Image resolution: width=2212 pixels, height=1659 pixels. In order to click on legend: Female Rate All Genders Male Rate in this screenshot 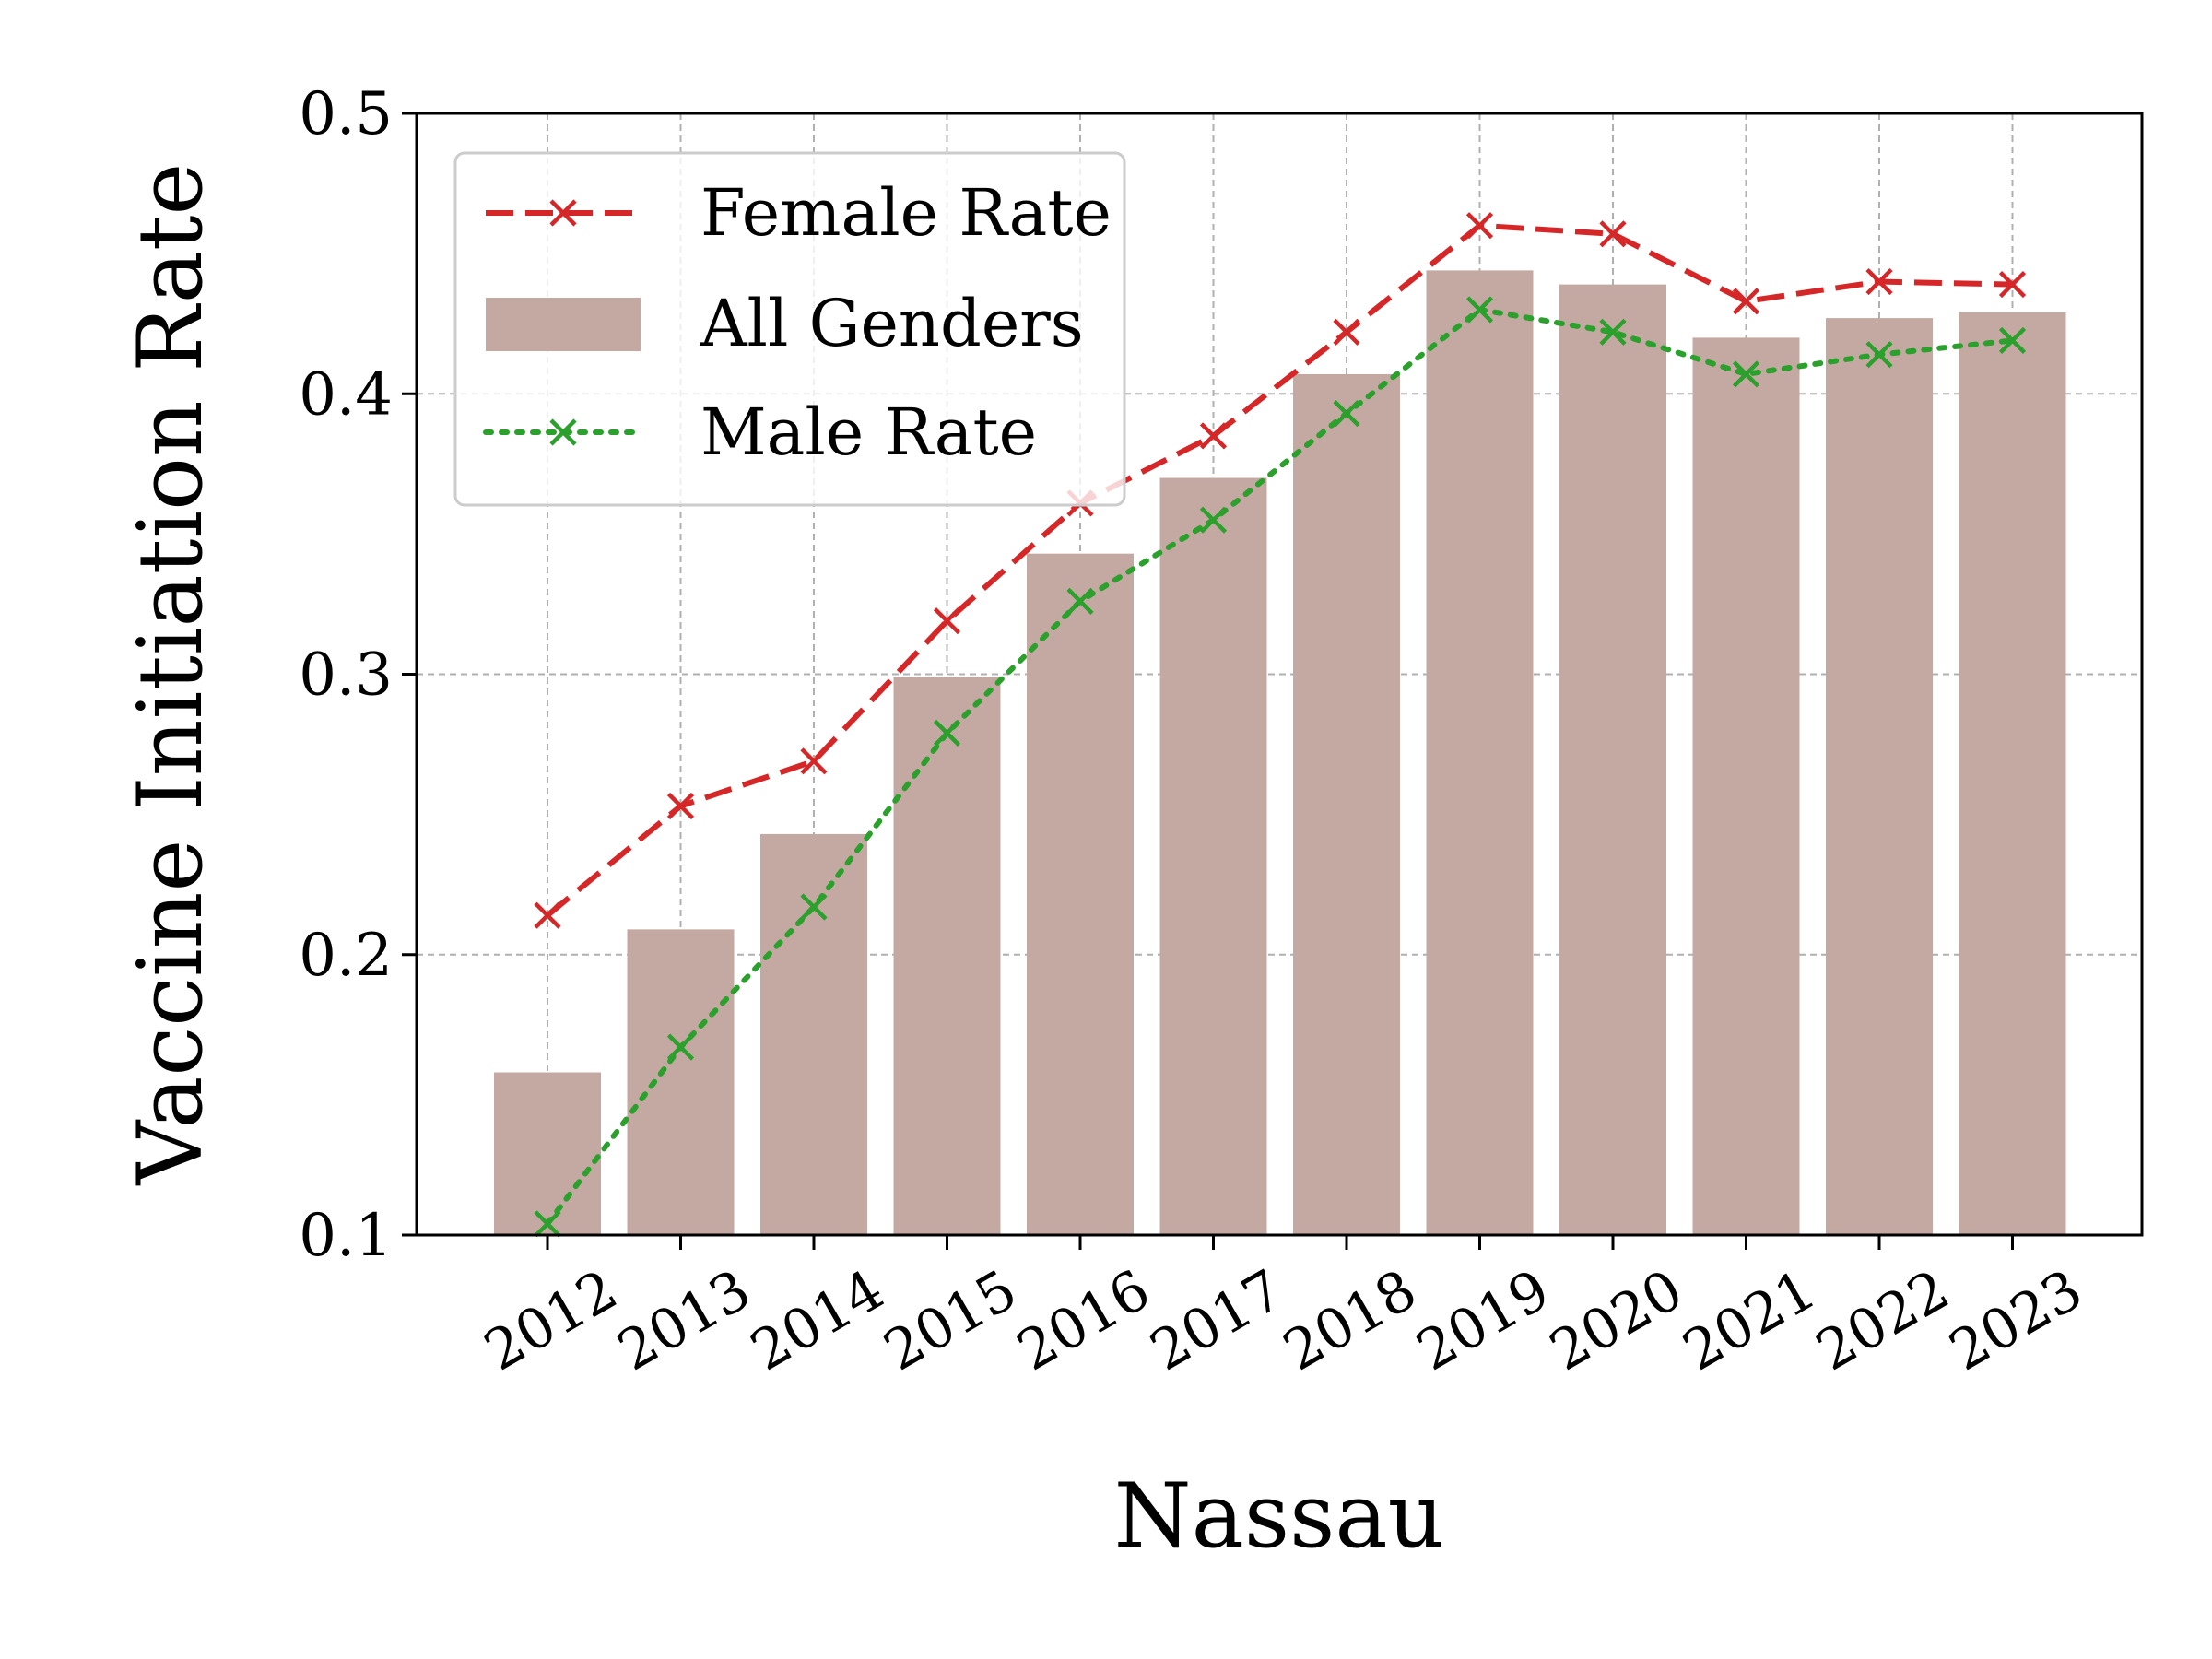, I will do `click(789, 329)`.